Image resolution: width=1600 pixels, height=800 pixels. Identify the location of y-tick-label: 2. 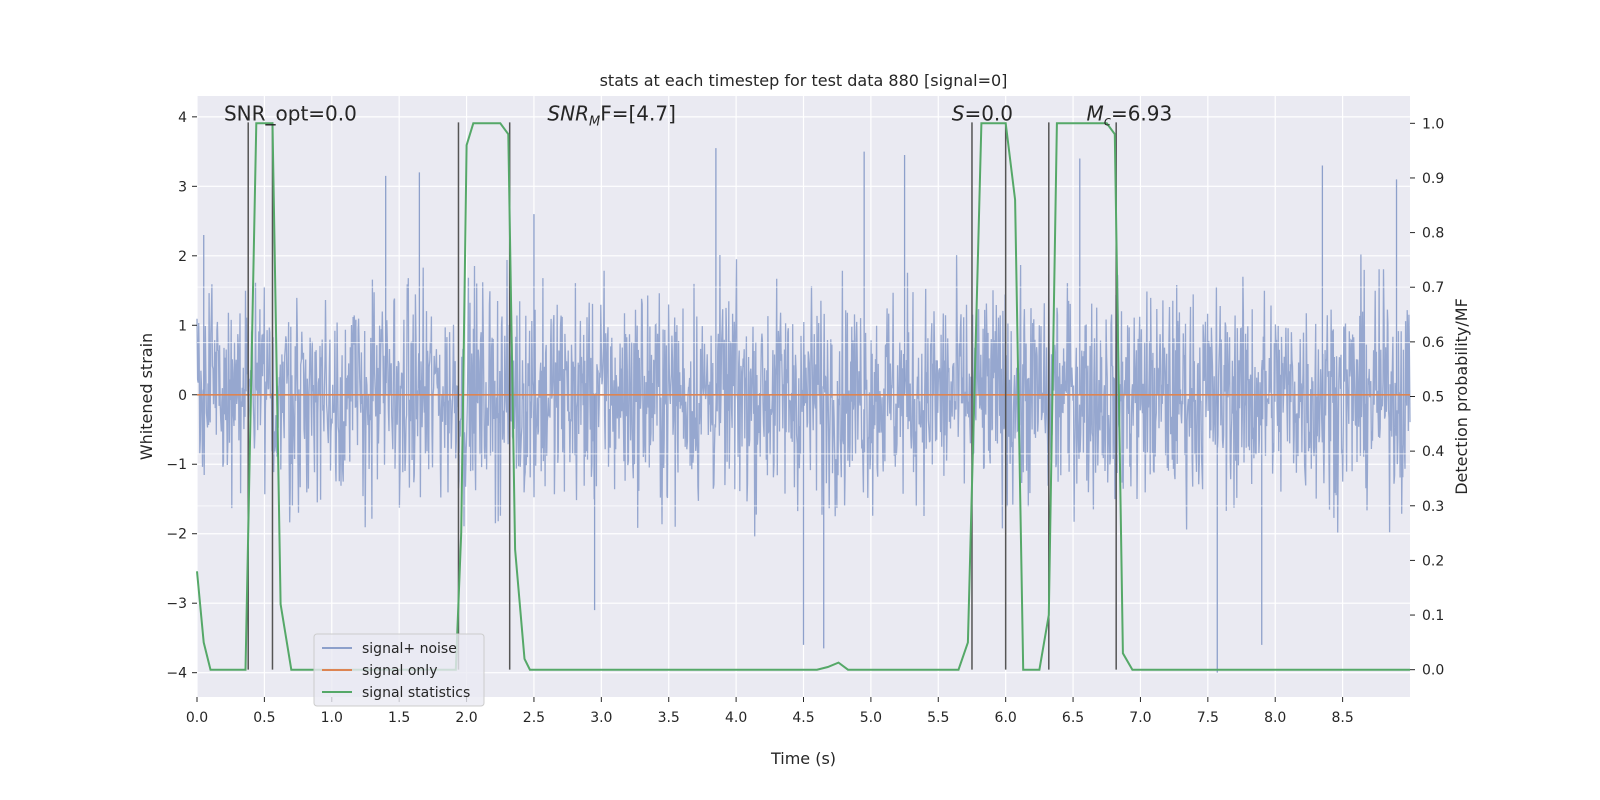
(182, 257).